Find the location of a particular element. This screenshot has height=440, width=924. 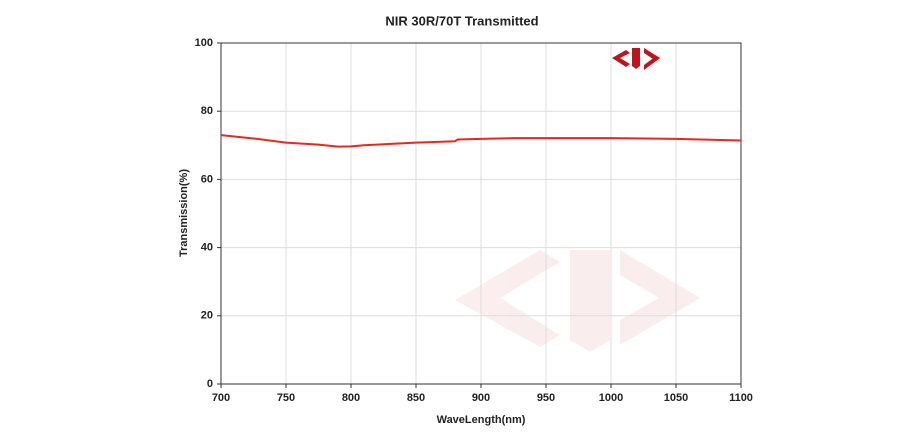

data-line is located at coordinates (481, 141).